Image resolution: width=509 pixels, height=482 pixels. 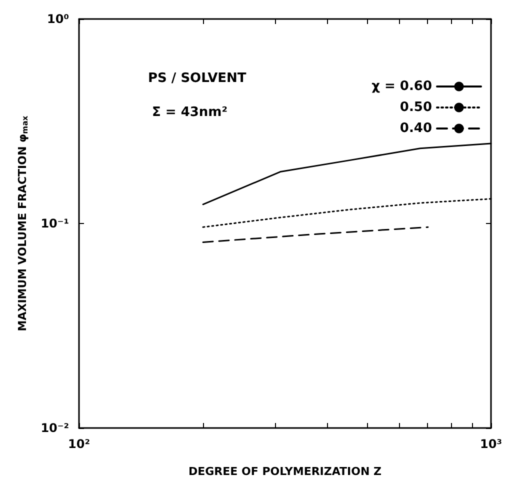 What do you see at coordinates (190, 112) in the screenshot?
I see `annotation: Σ = 43nm²` at bounding box center [190, 112].